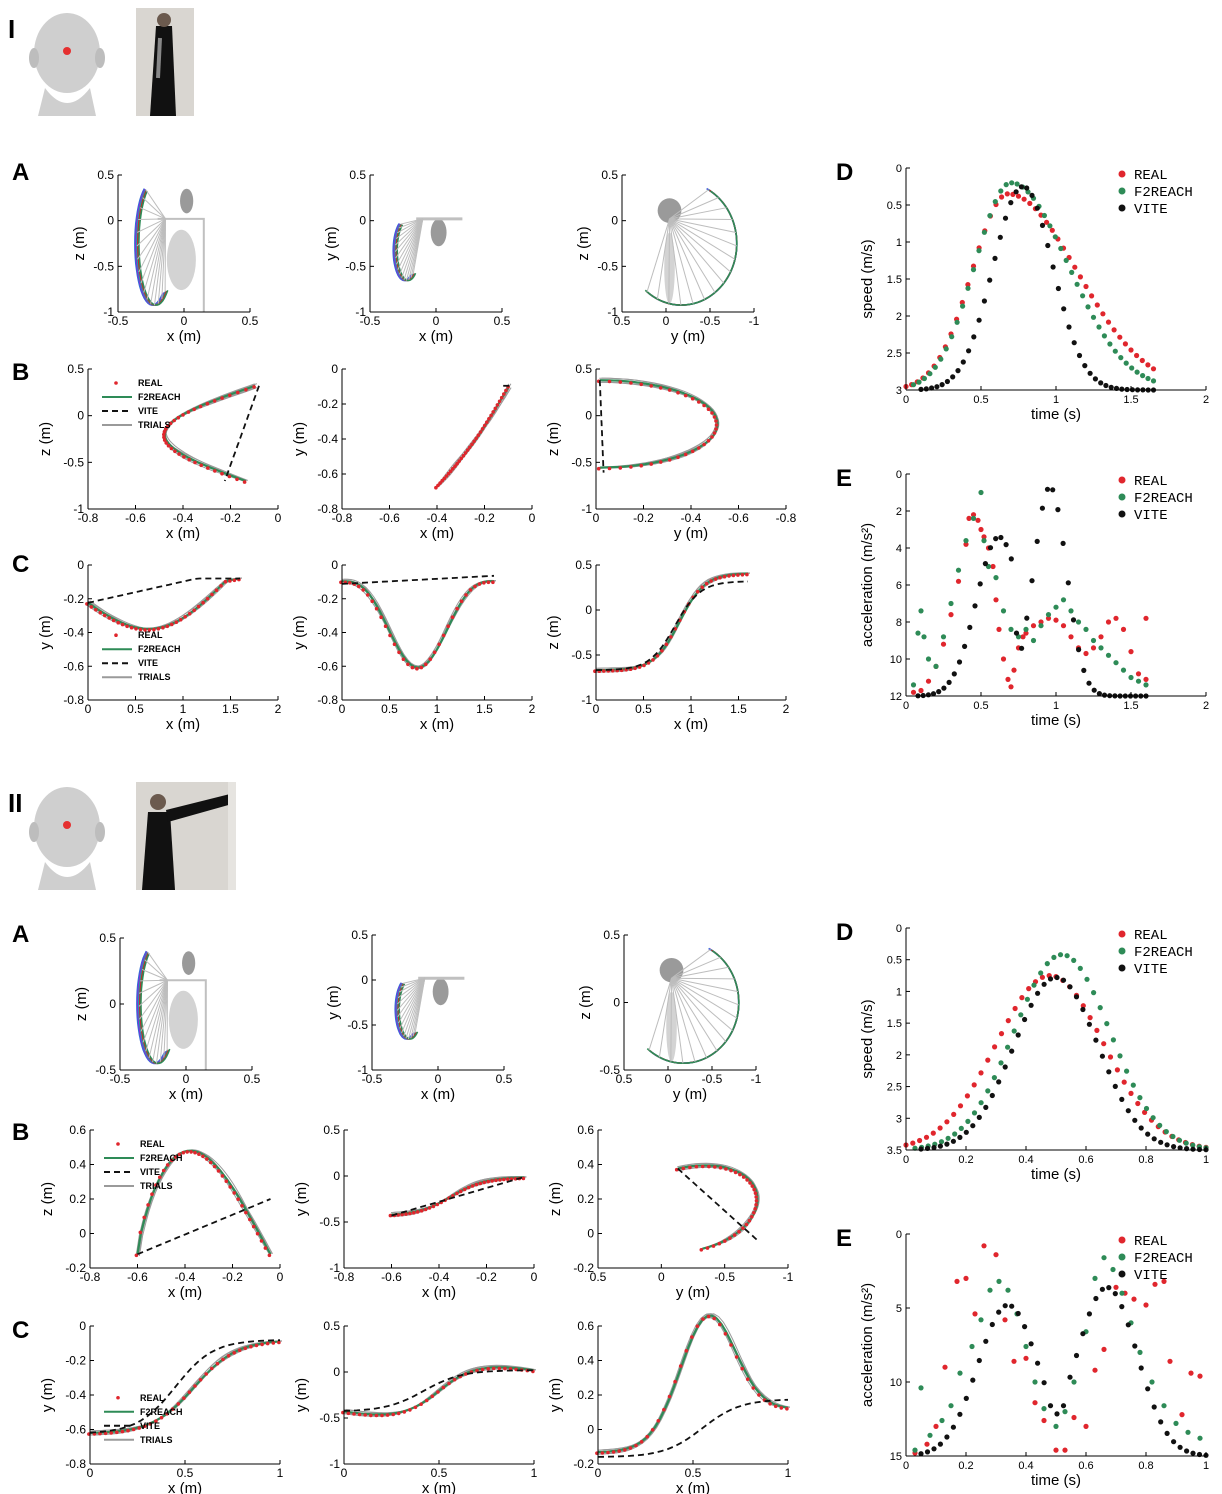 The width and height of the screenshot is (1222, 1494). Describe the element at coordinates (1025, 1466) in the screenshot. I see `x-tick-label: 0.4` at that location.